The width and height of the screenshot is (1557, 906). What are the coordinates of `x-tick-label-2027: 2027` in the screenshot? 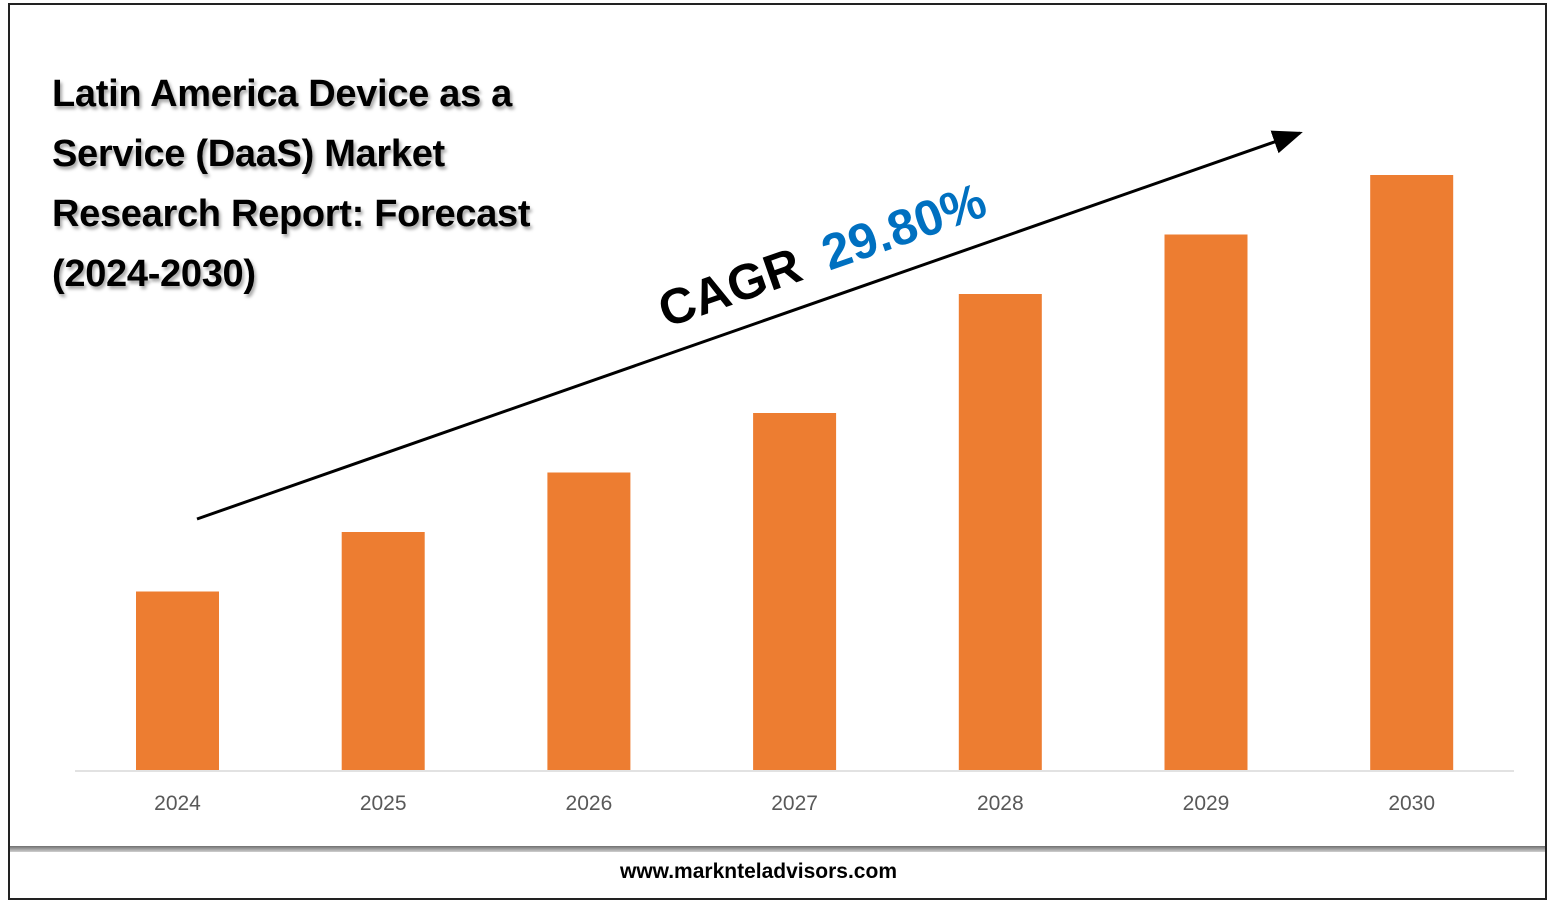 It's located at (794, 803).